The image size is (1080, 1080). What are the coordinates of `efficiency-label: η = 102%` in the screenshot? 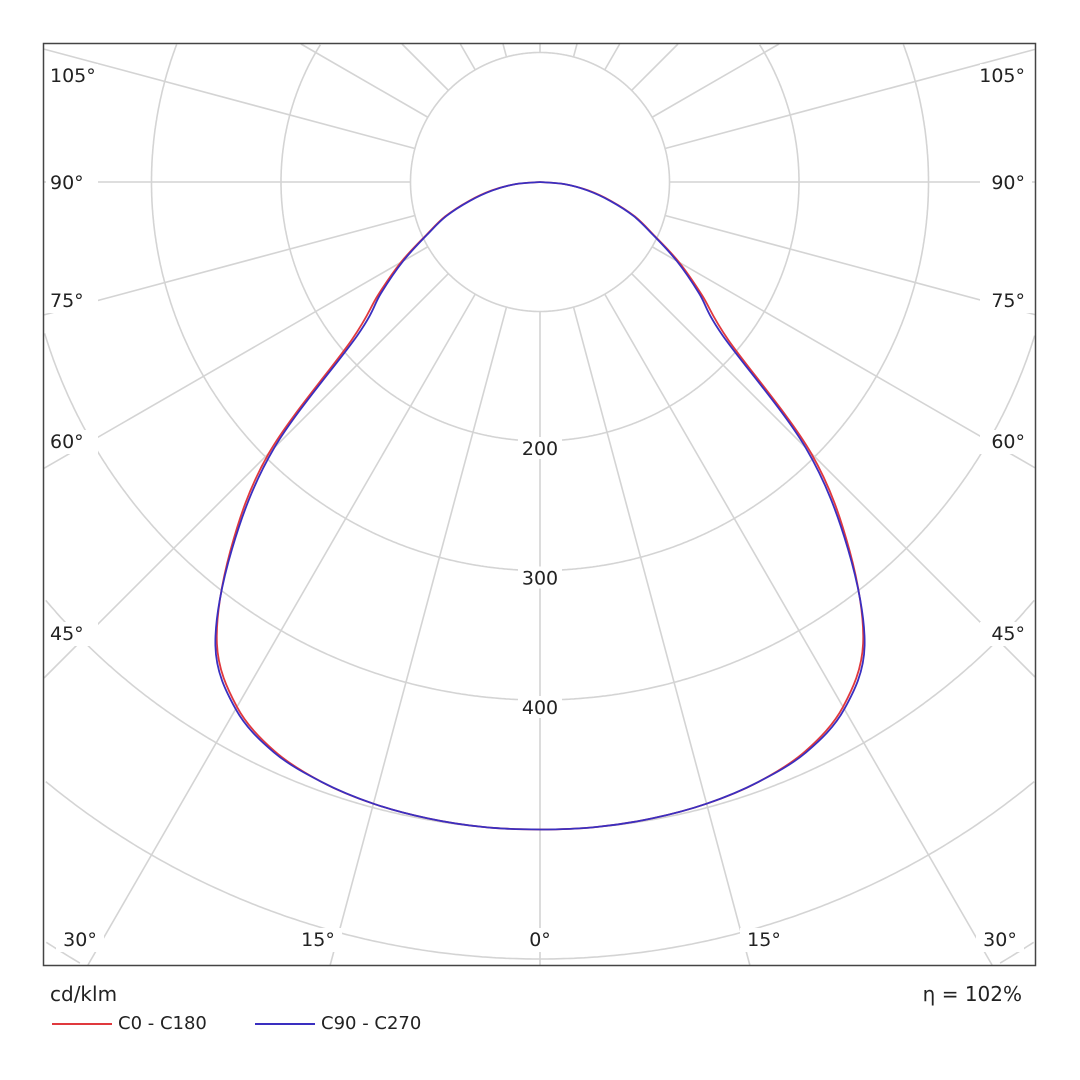 It's located at (972, 994).